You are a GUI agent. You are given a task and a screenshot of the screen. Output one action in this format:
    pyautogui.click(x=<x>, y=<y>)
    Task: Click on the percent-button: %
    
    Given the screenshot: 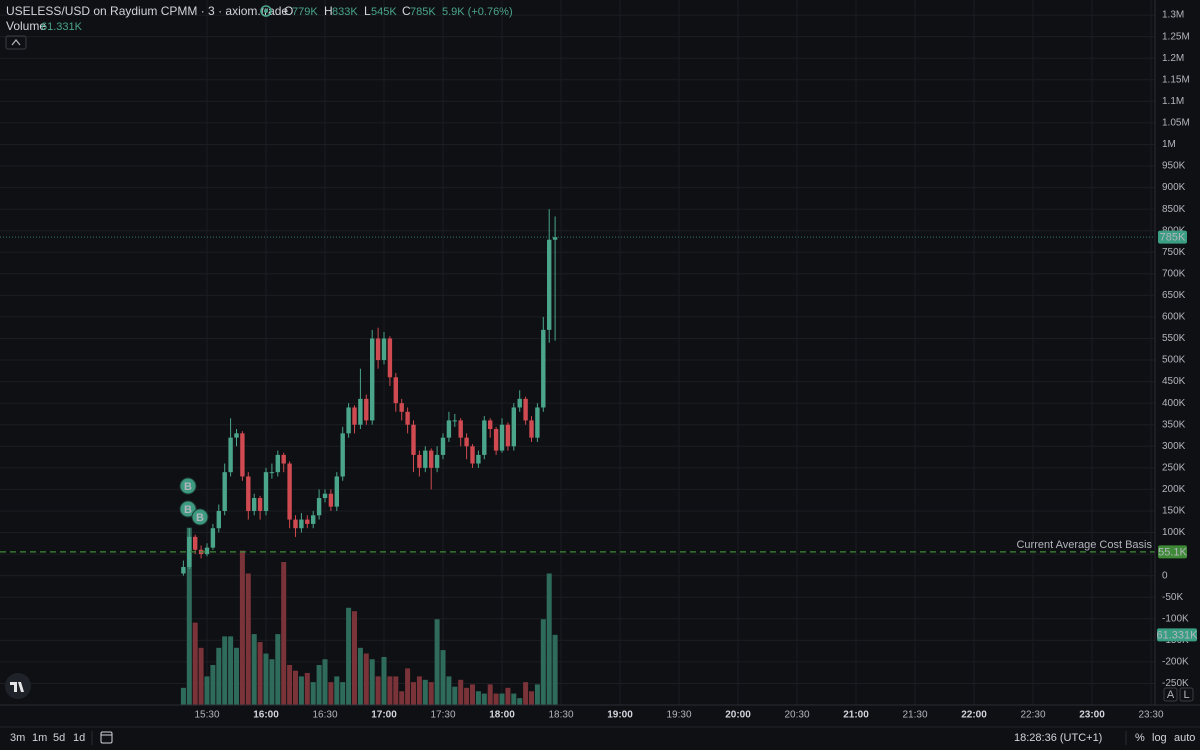 What is the action you would take?
    pyautogui.click(x=1140, y=738)
    